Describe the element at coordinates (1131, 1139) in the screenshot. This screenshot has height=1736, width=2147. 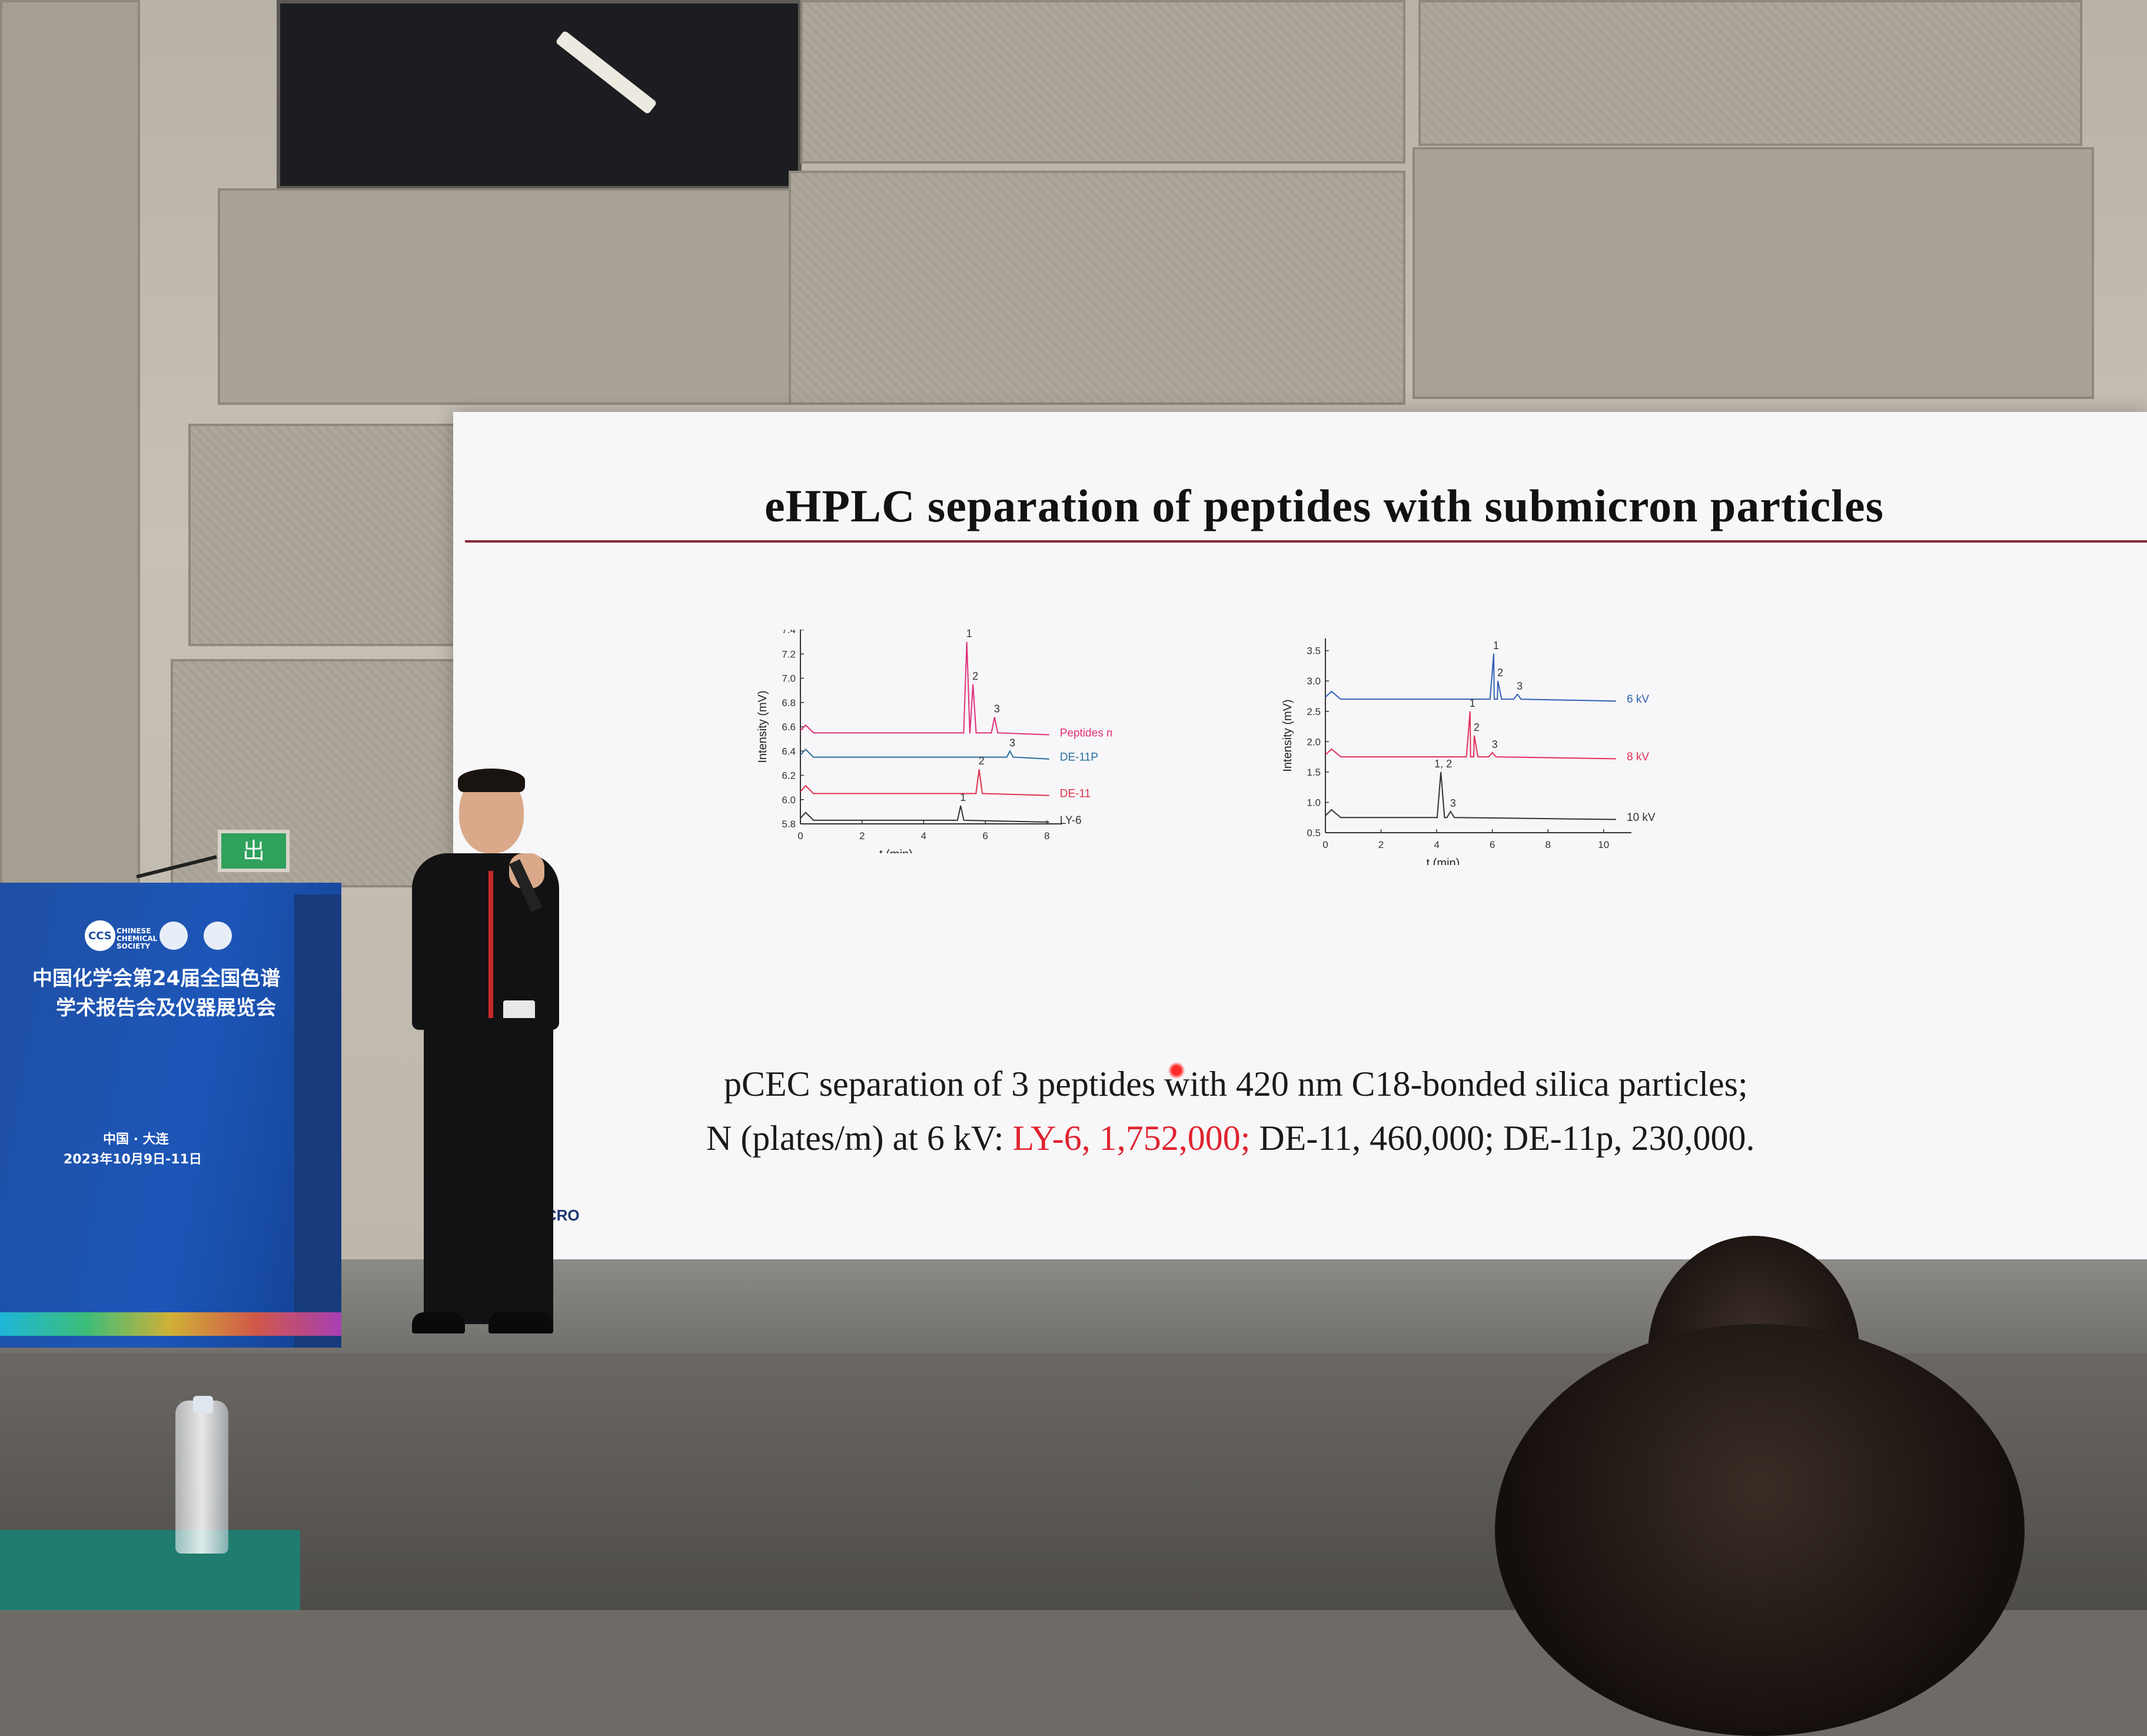
I see `caption-highlight: LY-6, 1,752,000;` at that location.